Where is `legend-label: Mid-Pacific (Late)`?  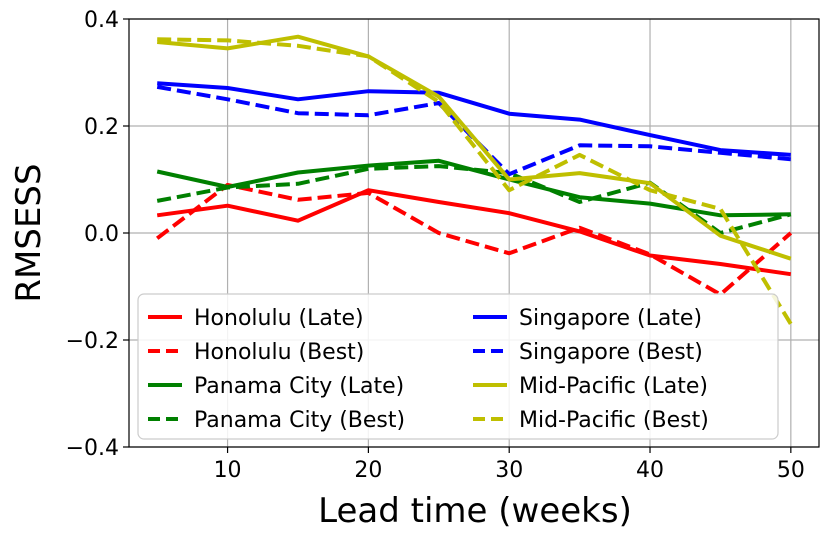
legend-label: Mid-Pacific (Late) is located at coordinates (613, 386).